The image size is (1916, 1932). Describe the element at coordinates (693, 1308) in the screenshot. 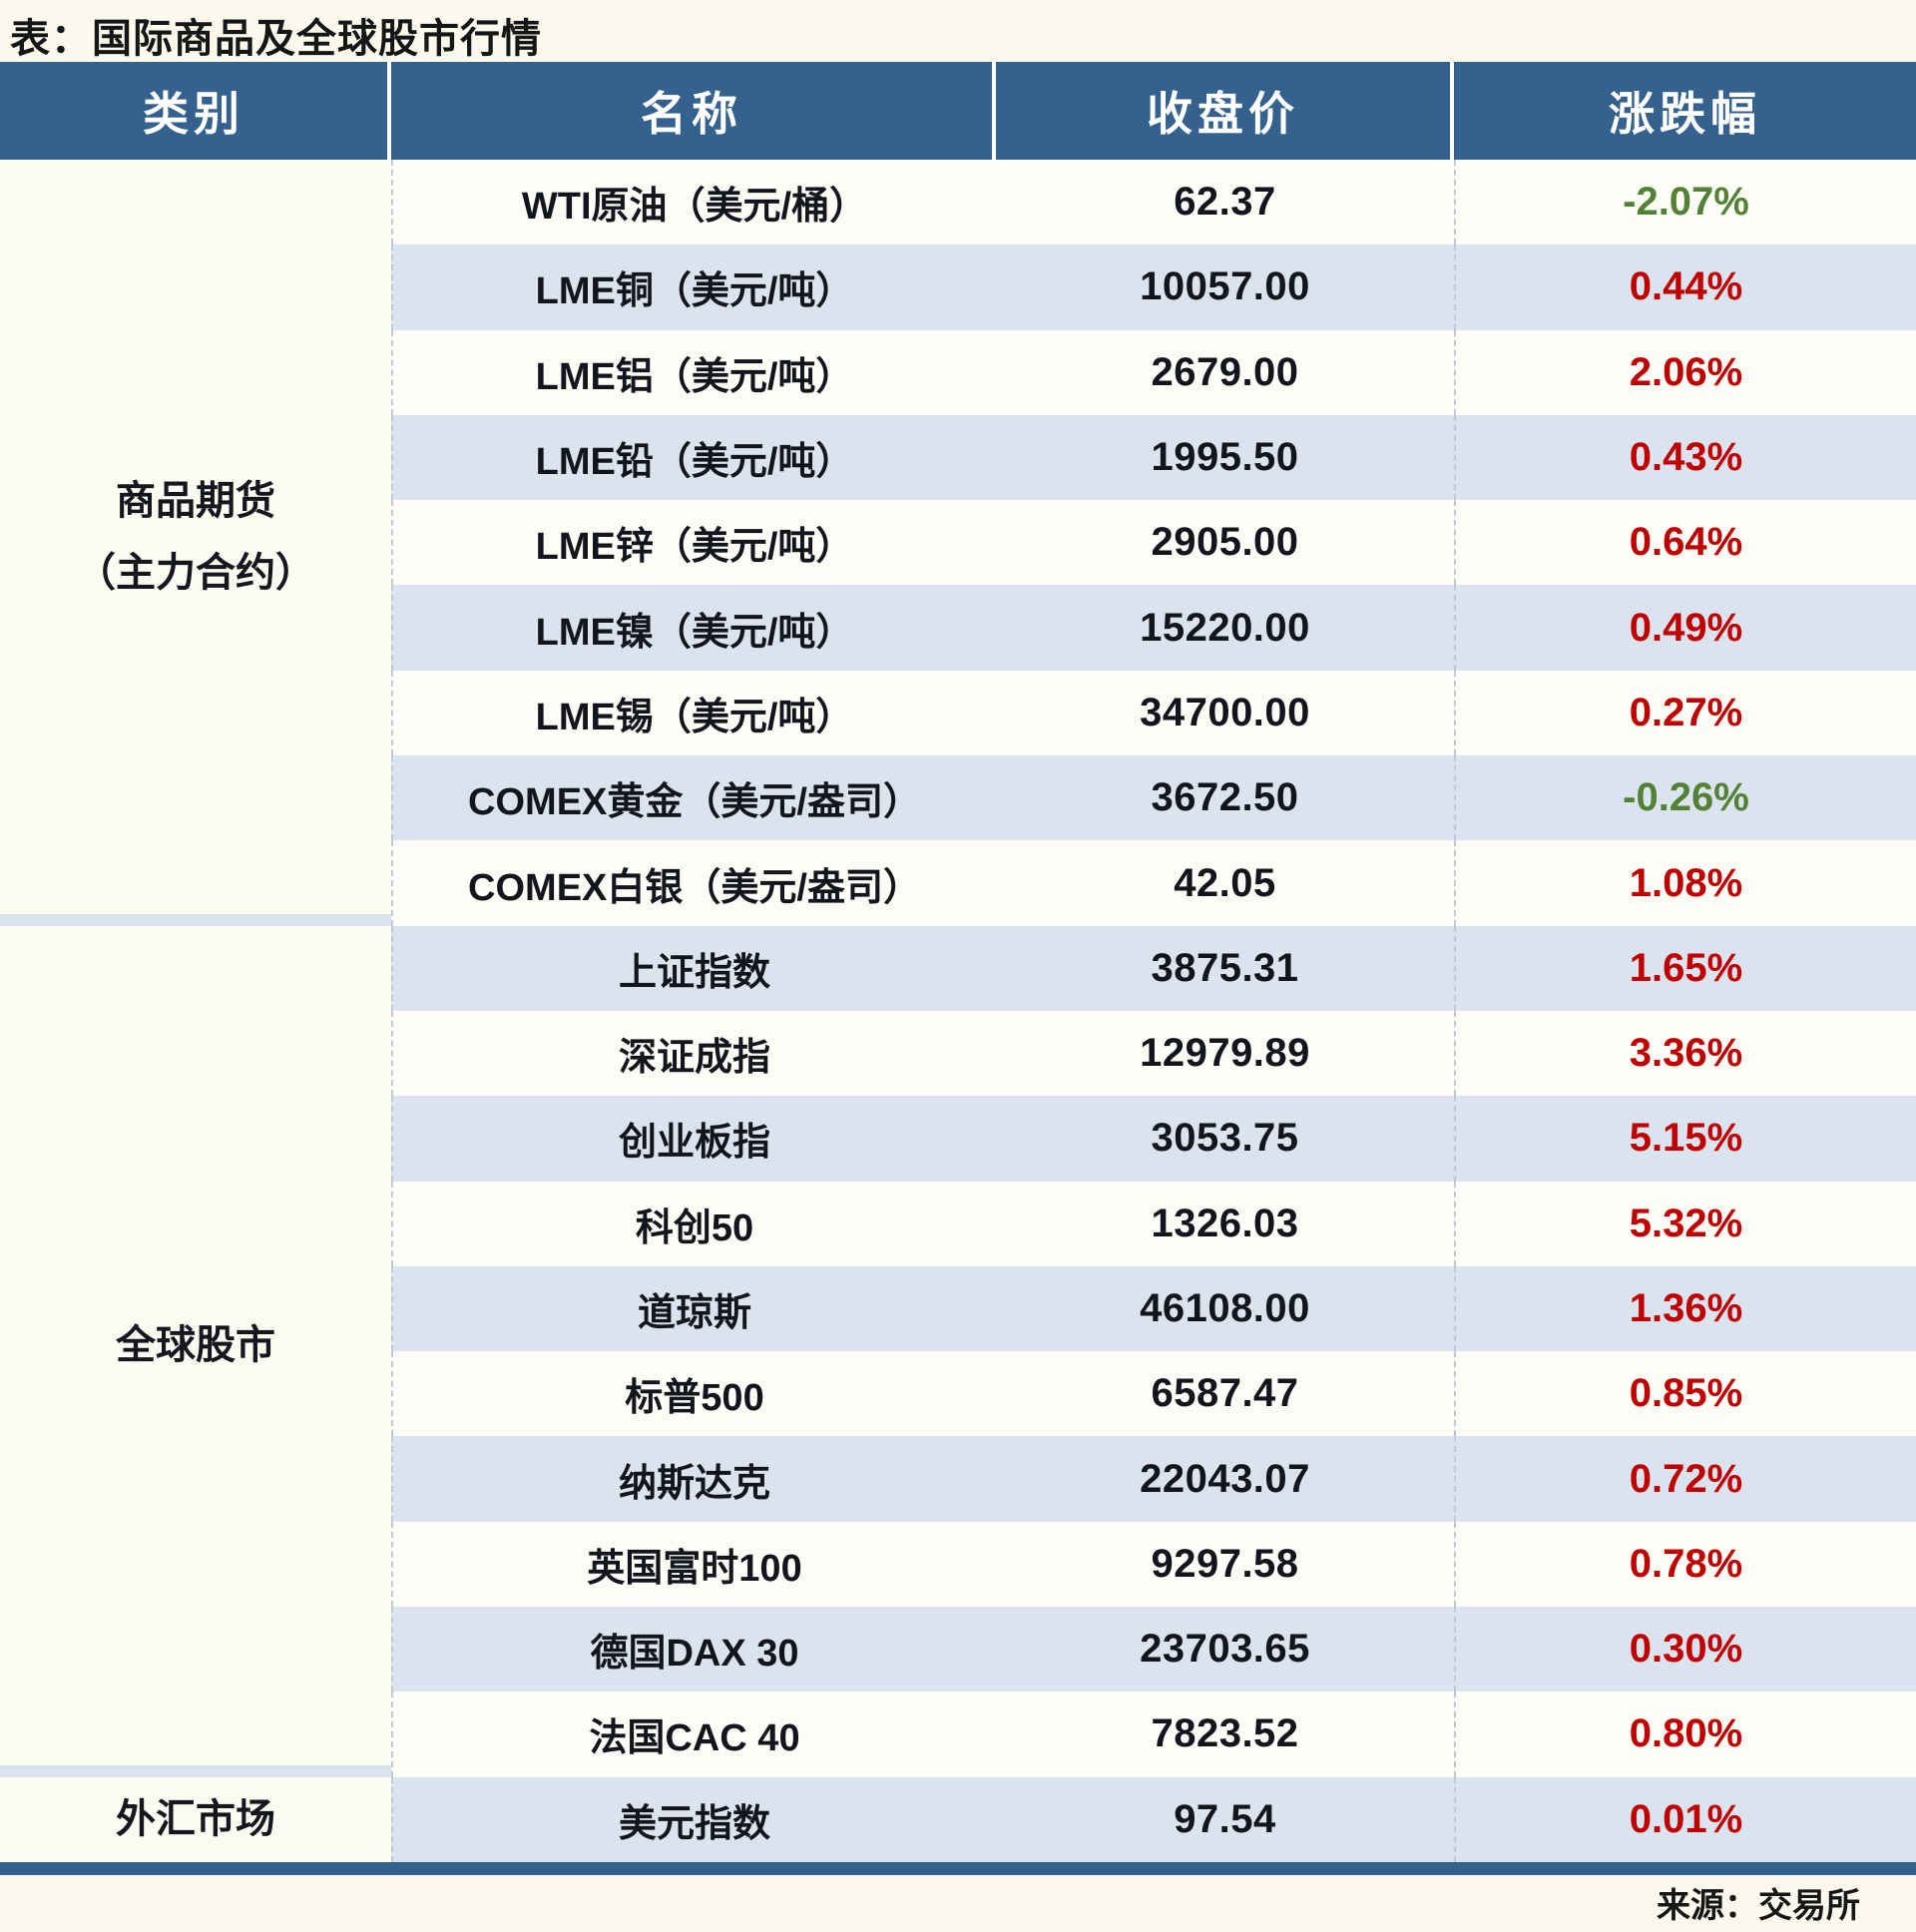

I see `instrument-name-cell: 道琼斯` at that location.